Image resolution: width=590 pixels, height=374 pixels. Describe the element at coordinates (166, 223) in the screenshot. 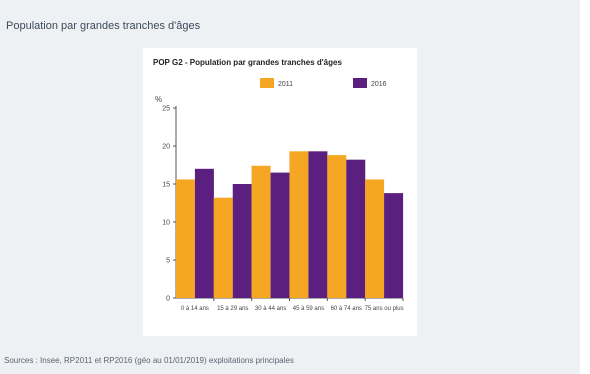

I see `y-tick-label: 10` at that location.